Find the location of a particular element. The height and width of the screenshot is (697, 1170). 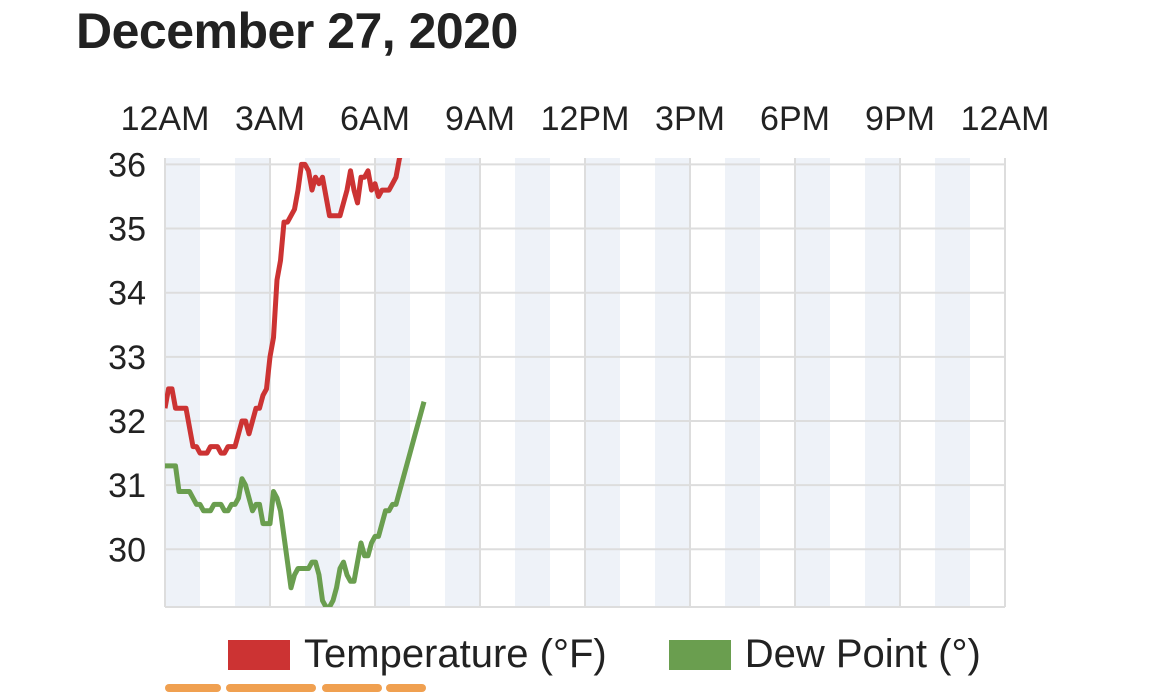

temperature-legend-label: Temperature (°F) is located at coordinates (455, 654).